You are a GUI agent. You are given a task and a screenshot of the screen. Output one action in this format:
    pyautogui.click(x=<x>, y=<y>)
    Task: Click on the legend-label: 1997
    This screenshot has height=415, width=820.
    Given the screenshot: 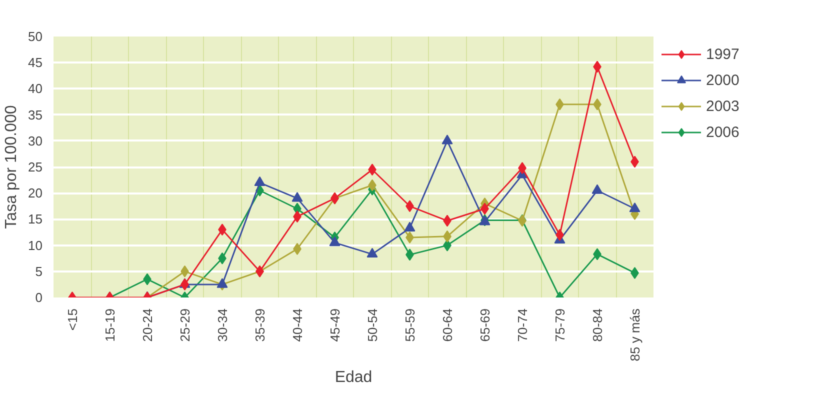 What is the action you would take?
    pyautogui.click(x=723, y=54)
    